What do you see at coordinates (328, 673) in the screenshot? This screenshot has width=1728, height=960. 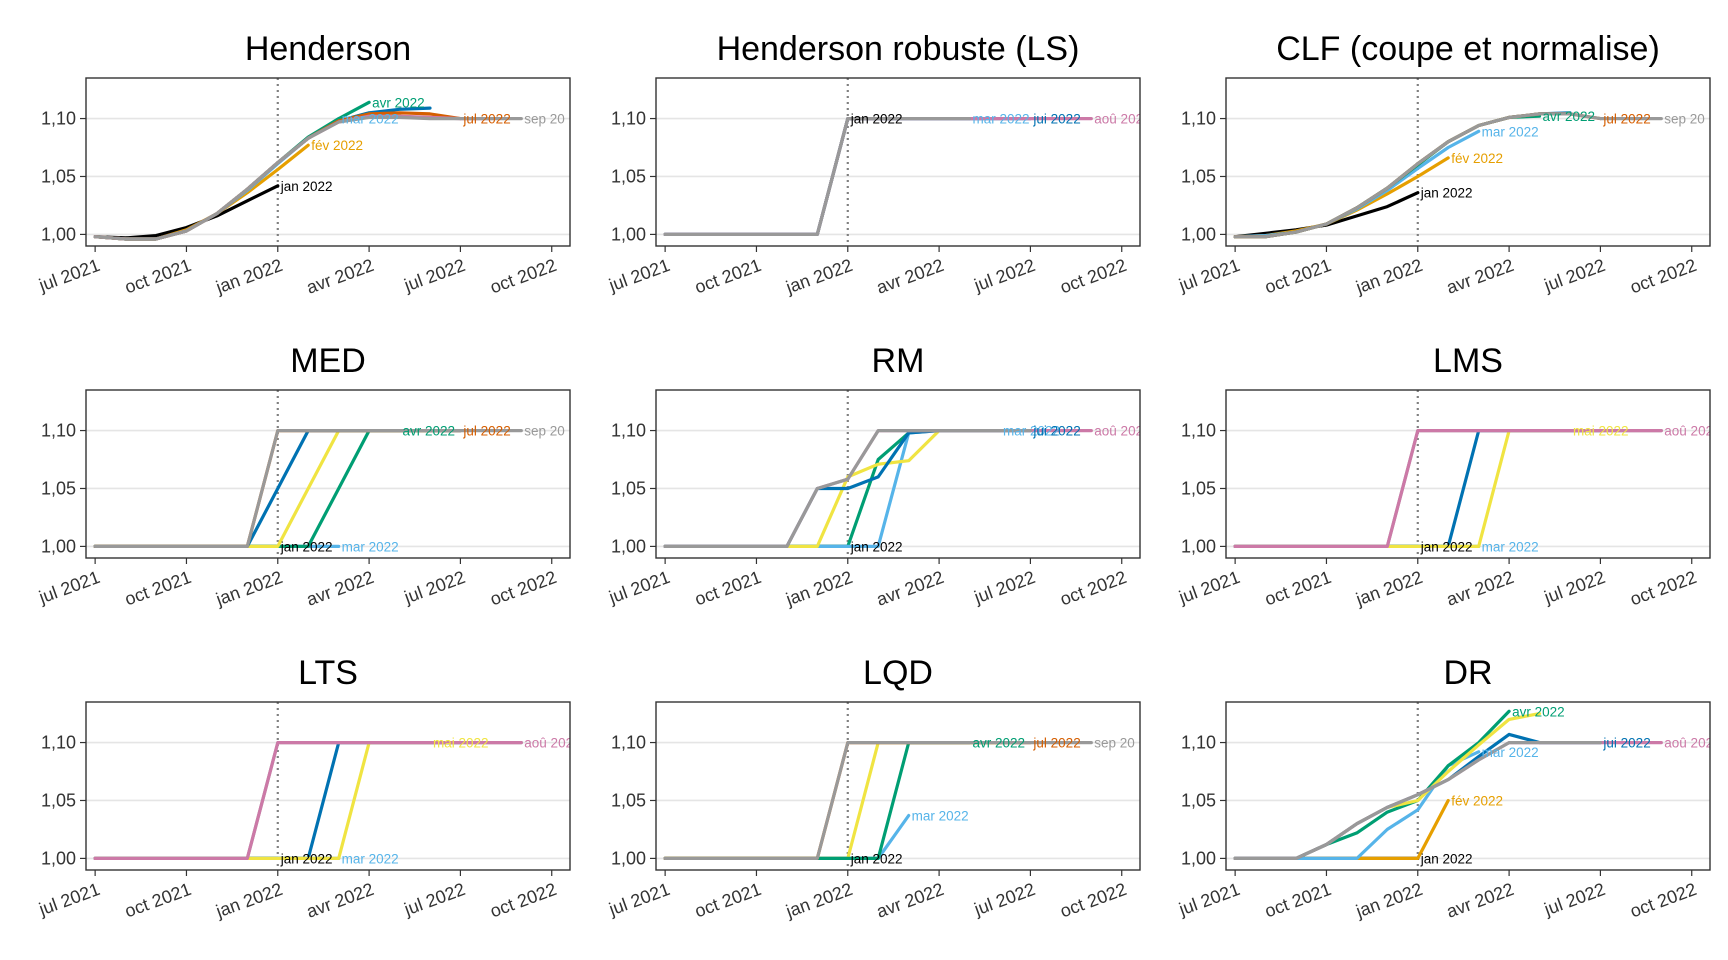 I see `panel-title: LTS` at bounding box center [328, 673].